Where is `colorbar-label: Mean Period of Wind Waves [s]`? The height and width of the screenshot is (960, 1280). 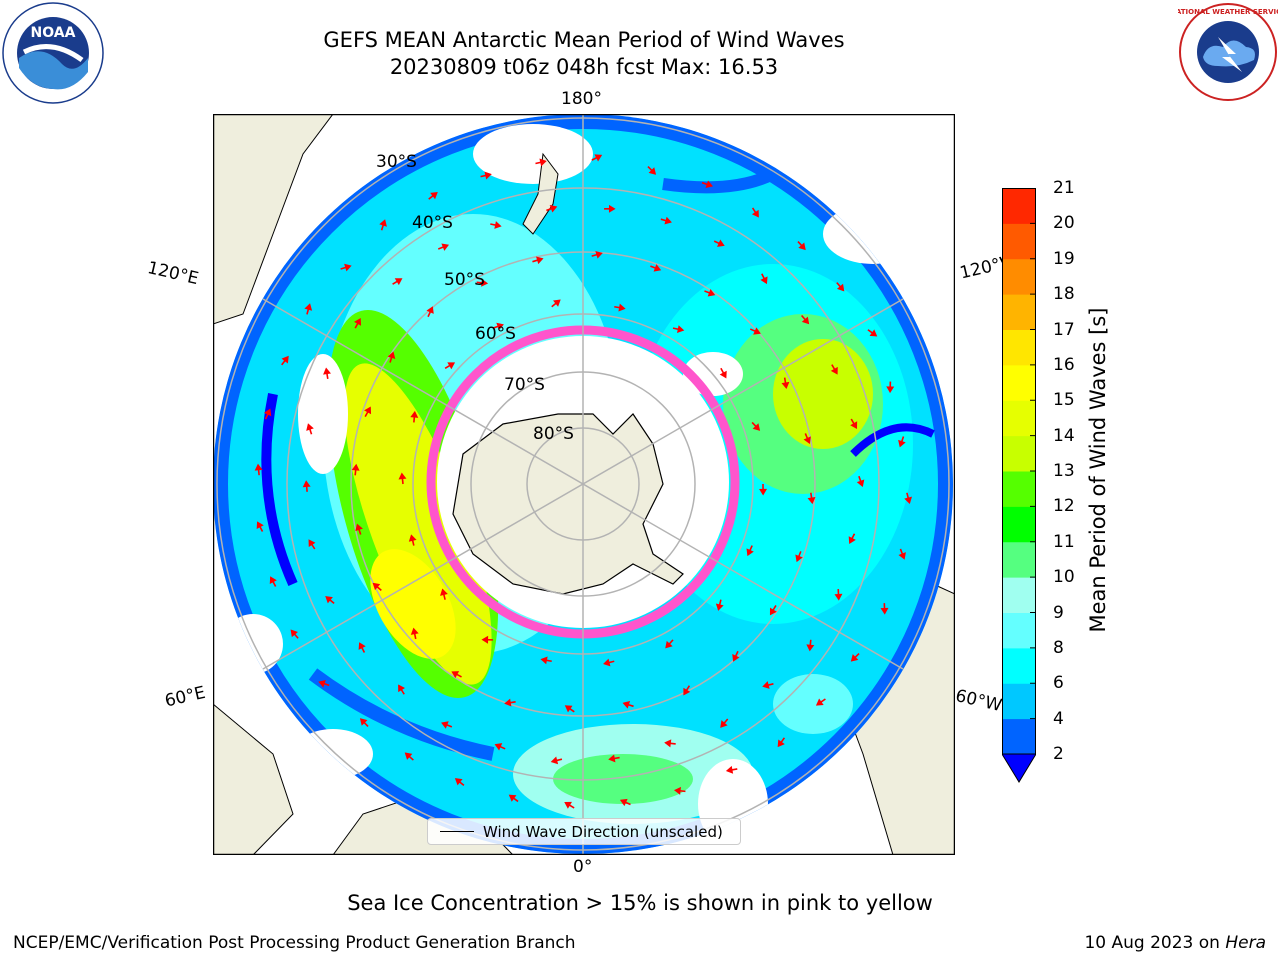
colorbar-label: Mean Period of Wind Waves [s] is located at coordinates (1098, 470).